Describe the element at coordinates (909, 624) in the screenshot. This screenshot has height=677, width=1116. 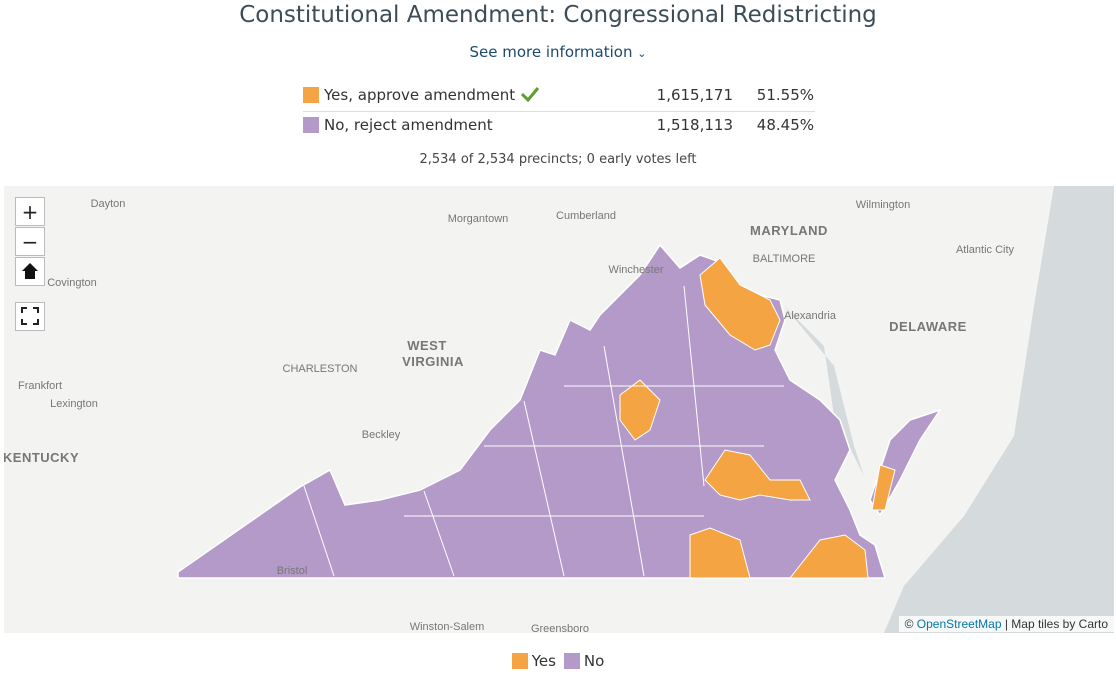
I see `attr-prefix: ©` at that location.